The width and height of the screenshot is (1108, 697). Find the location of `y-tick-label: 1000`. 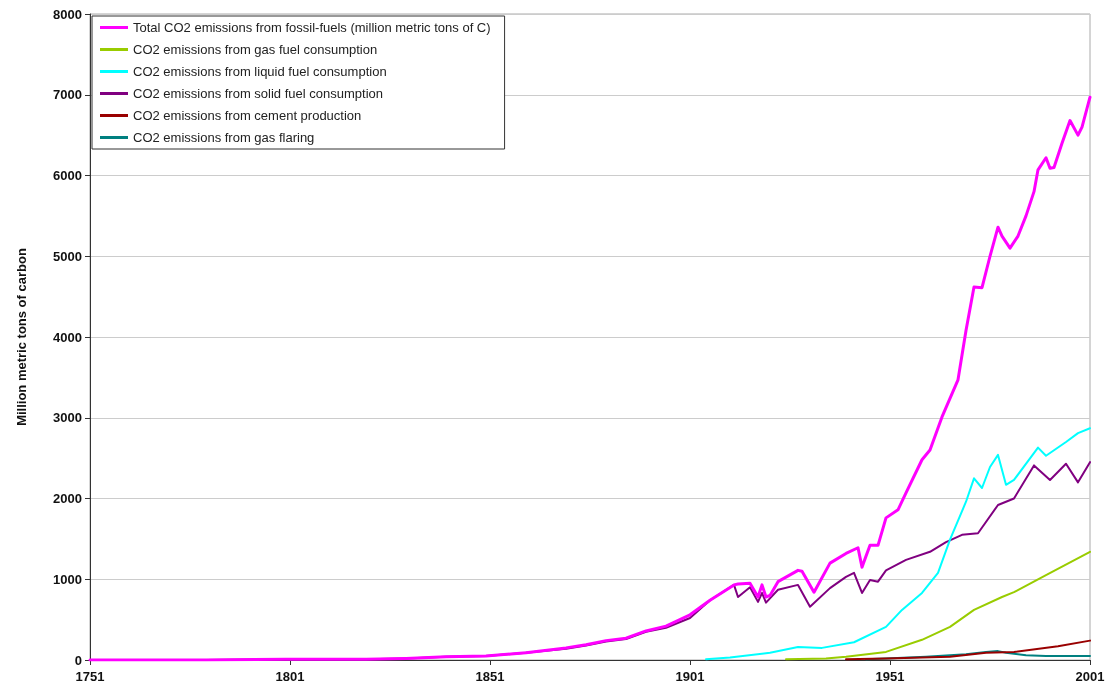

y-tick-label: 1000 is located at coordinates (67, 579).